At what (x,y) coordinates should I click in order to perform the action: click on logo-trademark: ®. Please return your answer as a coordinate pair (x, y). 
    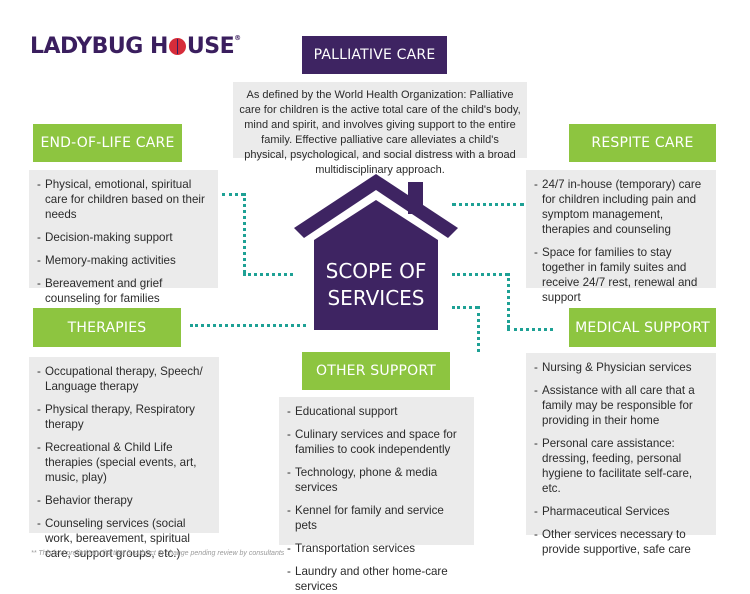
    Looking at the image, I should click on (237, 38).